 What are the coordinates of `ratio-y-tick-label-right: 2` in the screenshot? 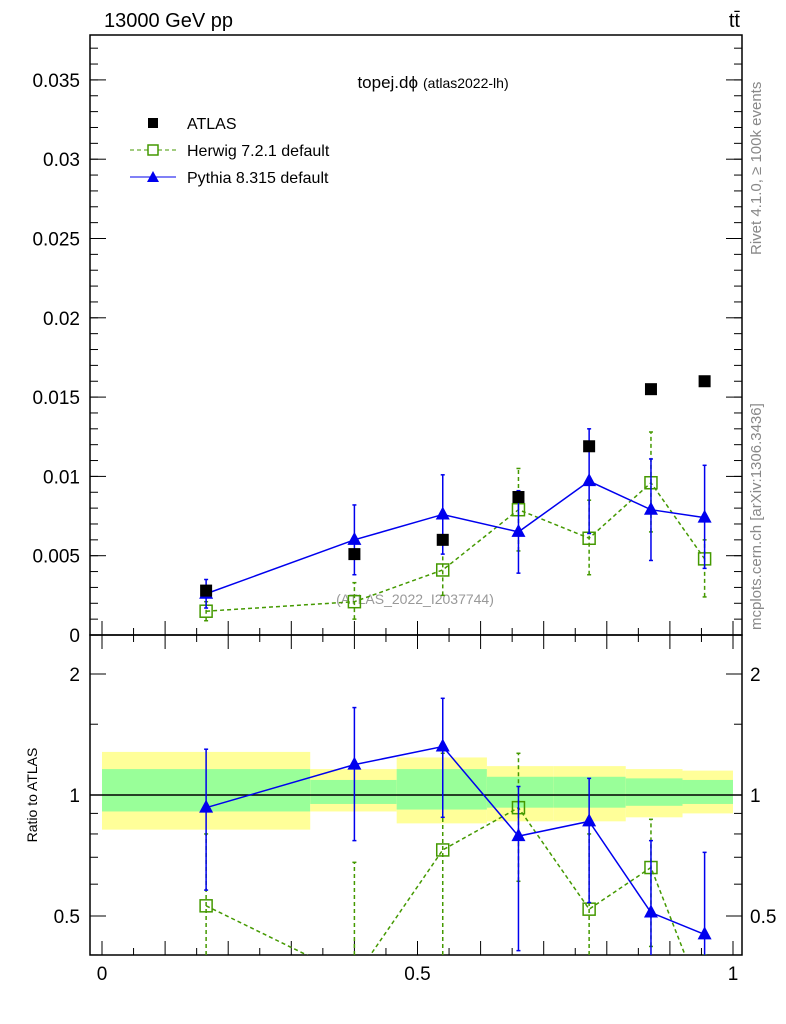 It's located at (755, 675).